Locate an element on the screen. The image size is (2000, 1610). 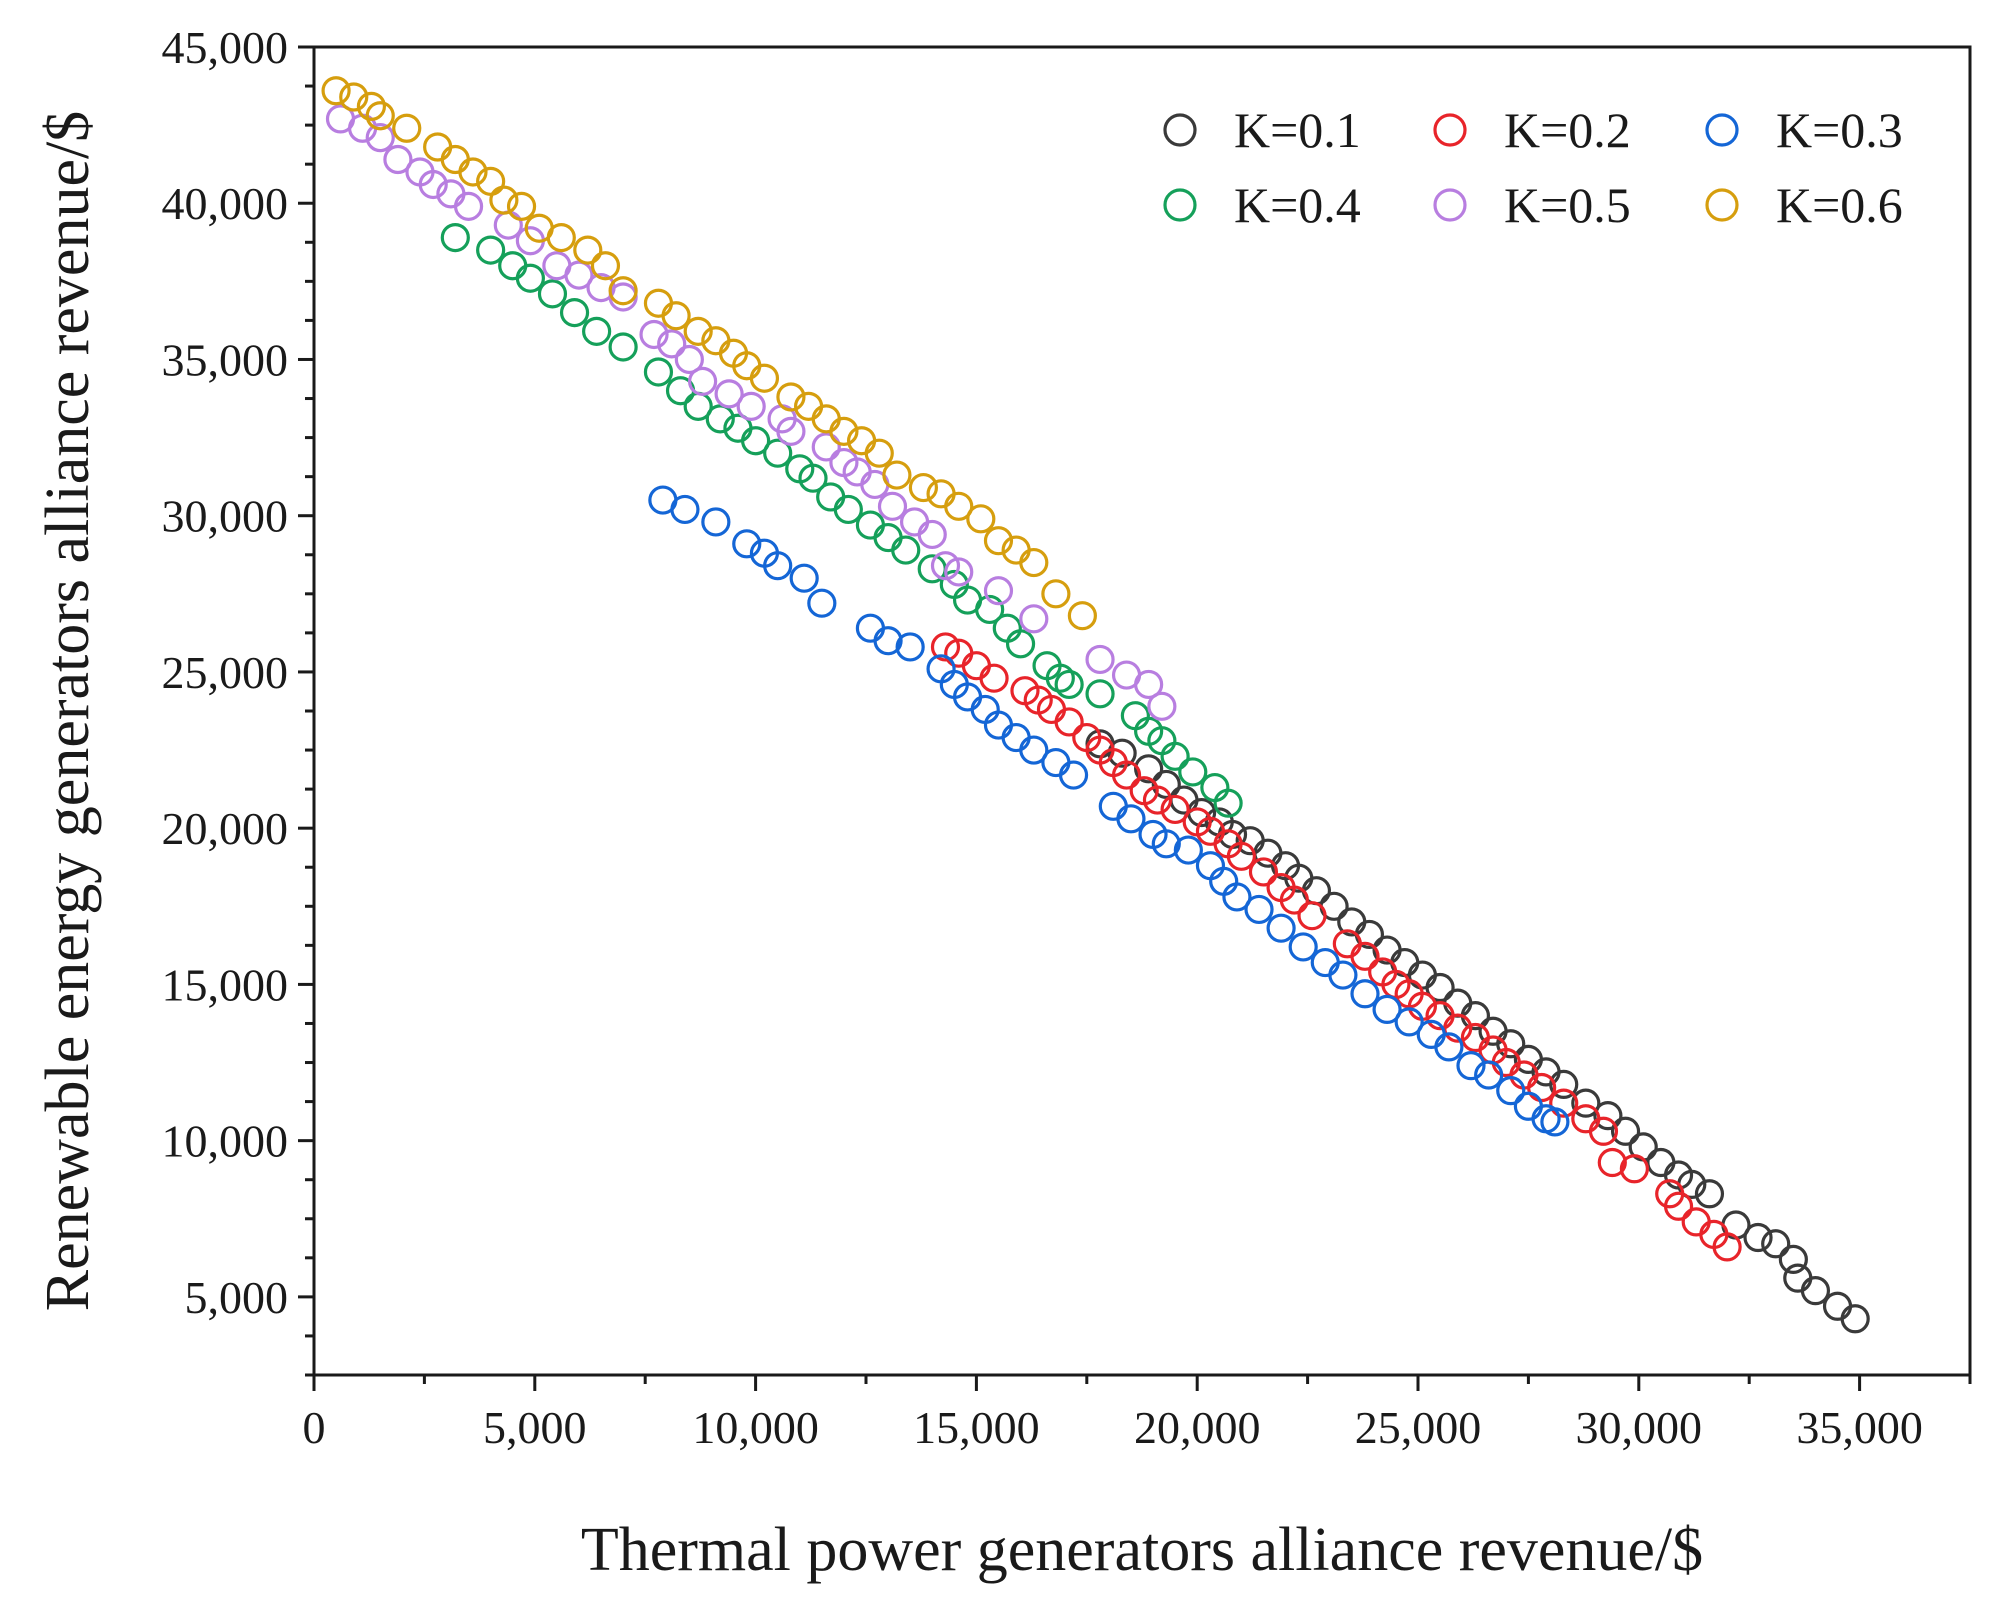
x-tick-label: 30,000 is located at coordinates (1639, 1427).